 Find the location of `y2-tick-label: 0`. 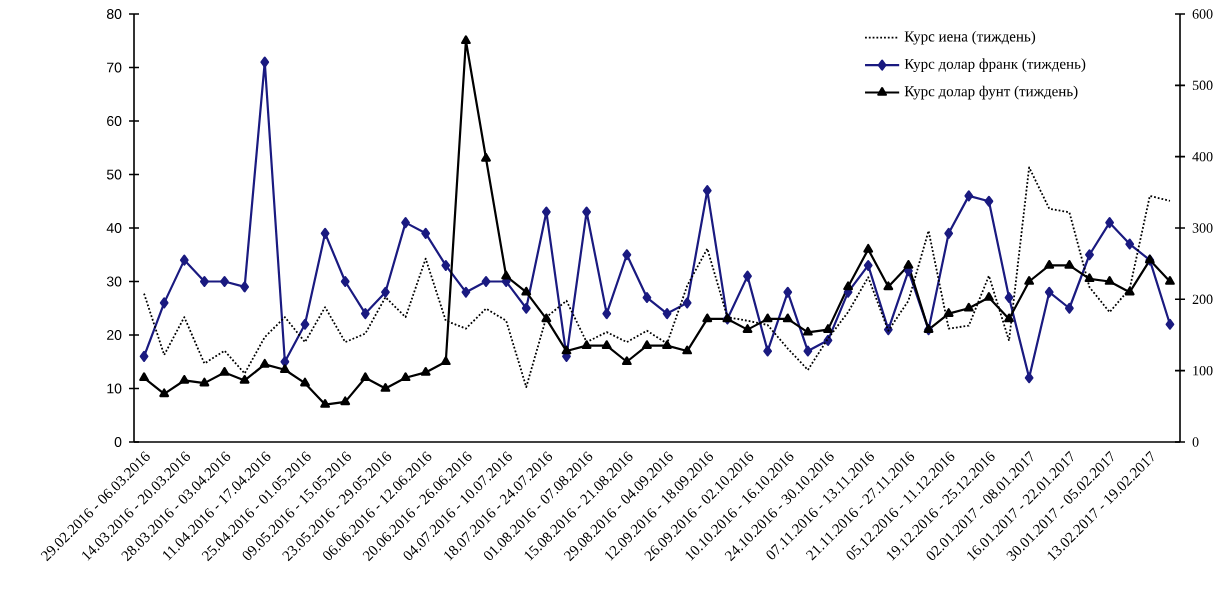

y2-tick-label: 0 is located at coordinates (1195, 442).